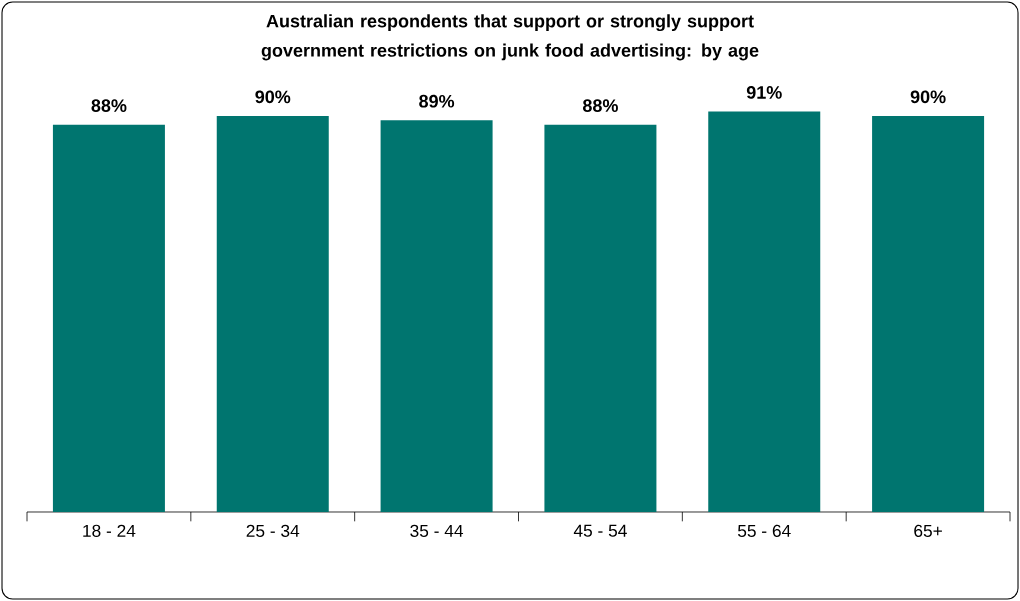 The image size is (1020, 601). Describe the element at coordinates (510, 37) in the screenshot. I see `chart-title: Australian respondents that support or strongly support government restrictions on junk food advertising: by age` at that location.